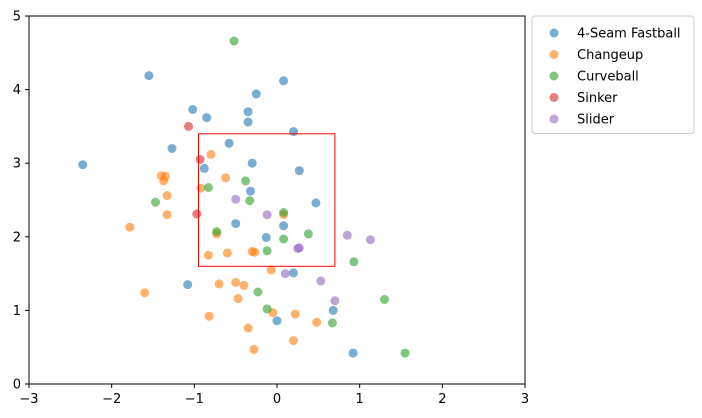 The width and height of the screenshot is (702, 418). Describe the element at coordinates (21, 201) in the screenshot. I see `y-axis: 0 1 2 3 4 5` at that location.